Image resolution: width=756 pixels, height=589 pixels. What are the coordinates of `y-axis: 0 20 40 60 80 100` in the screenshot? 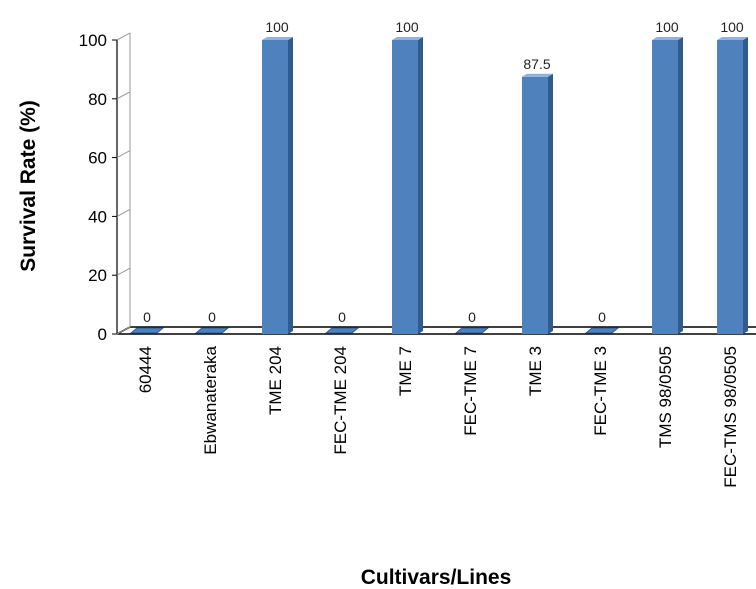 It's located at (105, 187).